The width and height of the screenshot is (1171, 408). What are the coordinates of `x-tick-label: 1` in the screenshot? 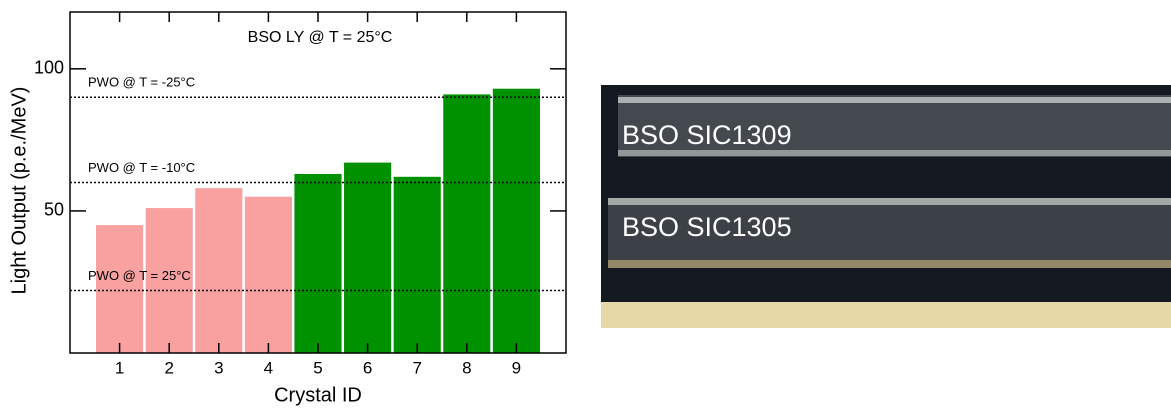 It's located at (119, 367).